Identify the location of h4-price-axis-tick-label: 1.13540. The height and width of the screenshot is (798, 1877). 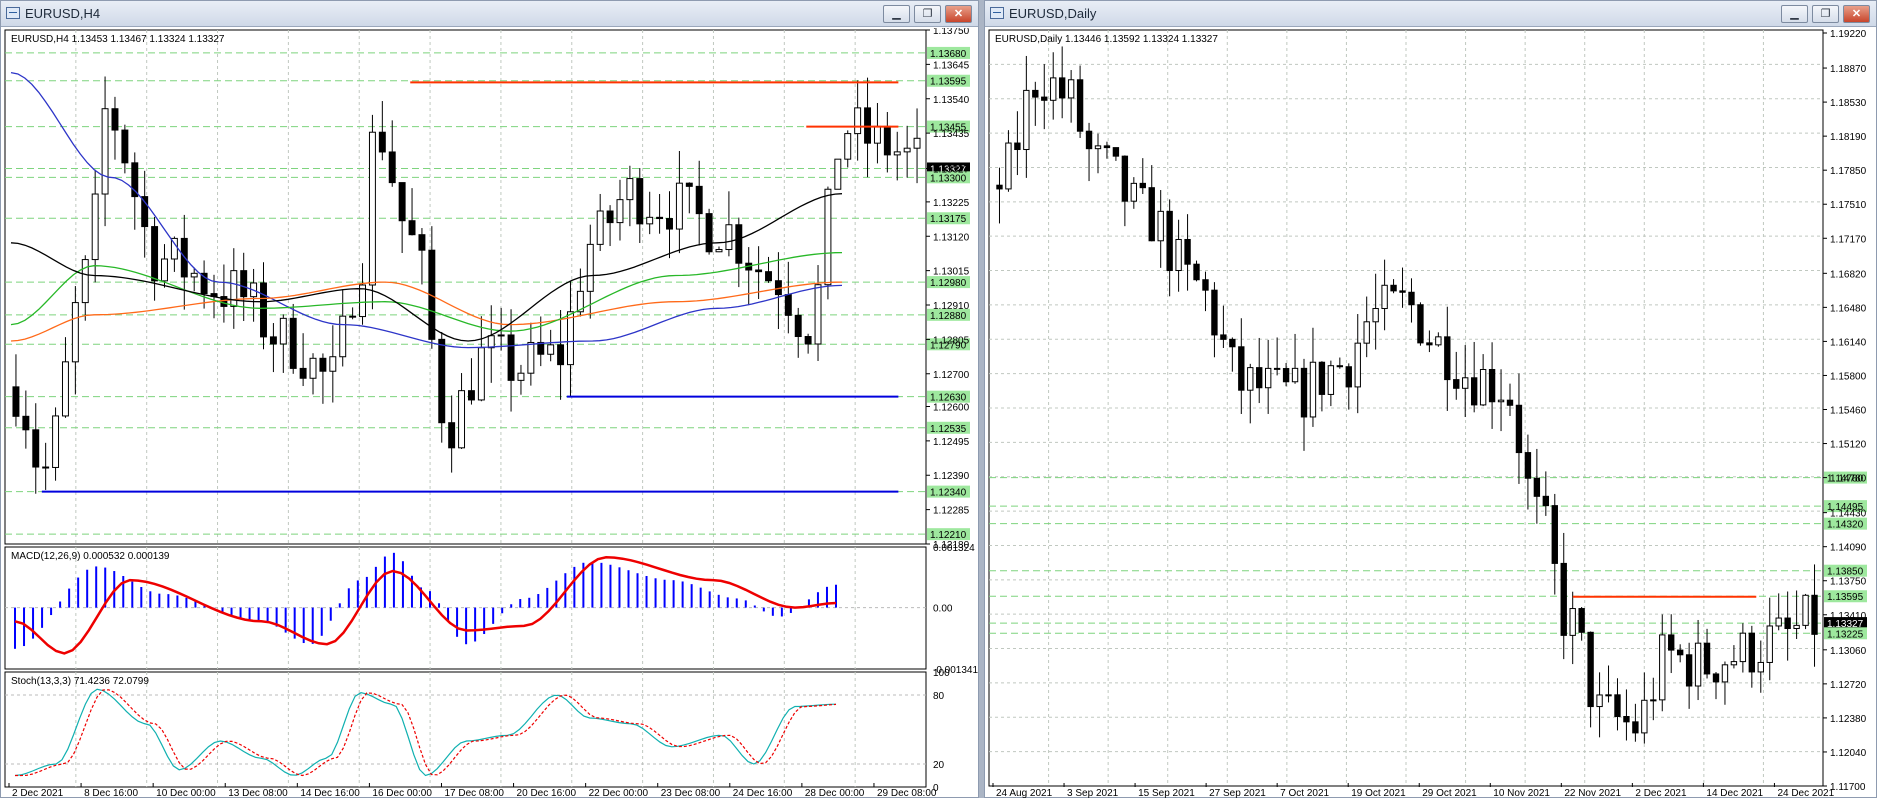
(951, 100).